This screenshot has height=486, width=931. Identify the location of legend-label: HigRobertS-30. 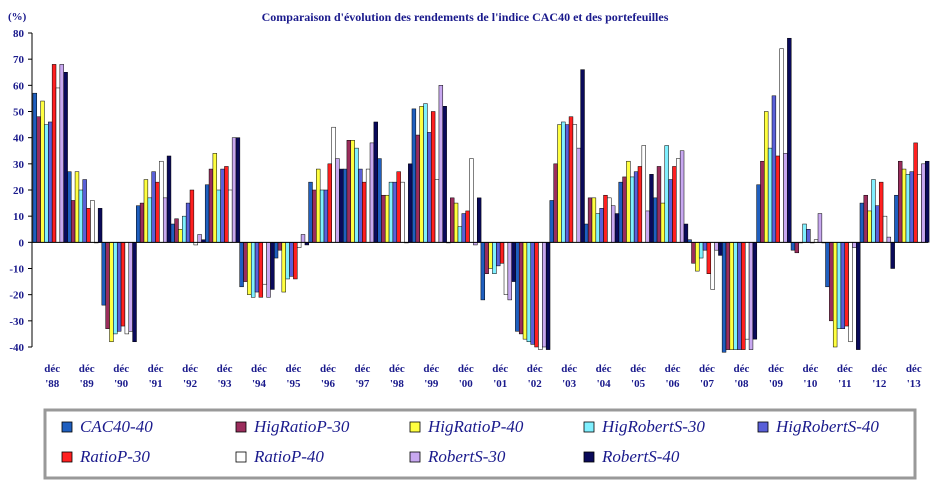
(653, 426).